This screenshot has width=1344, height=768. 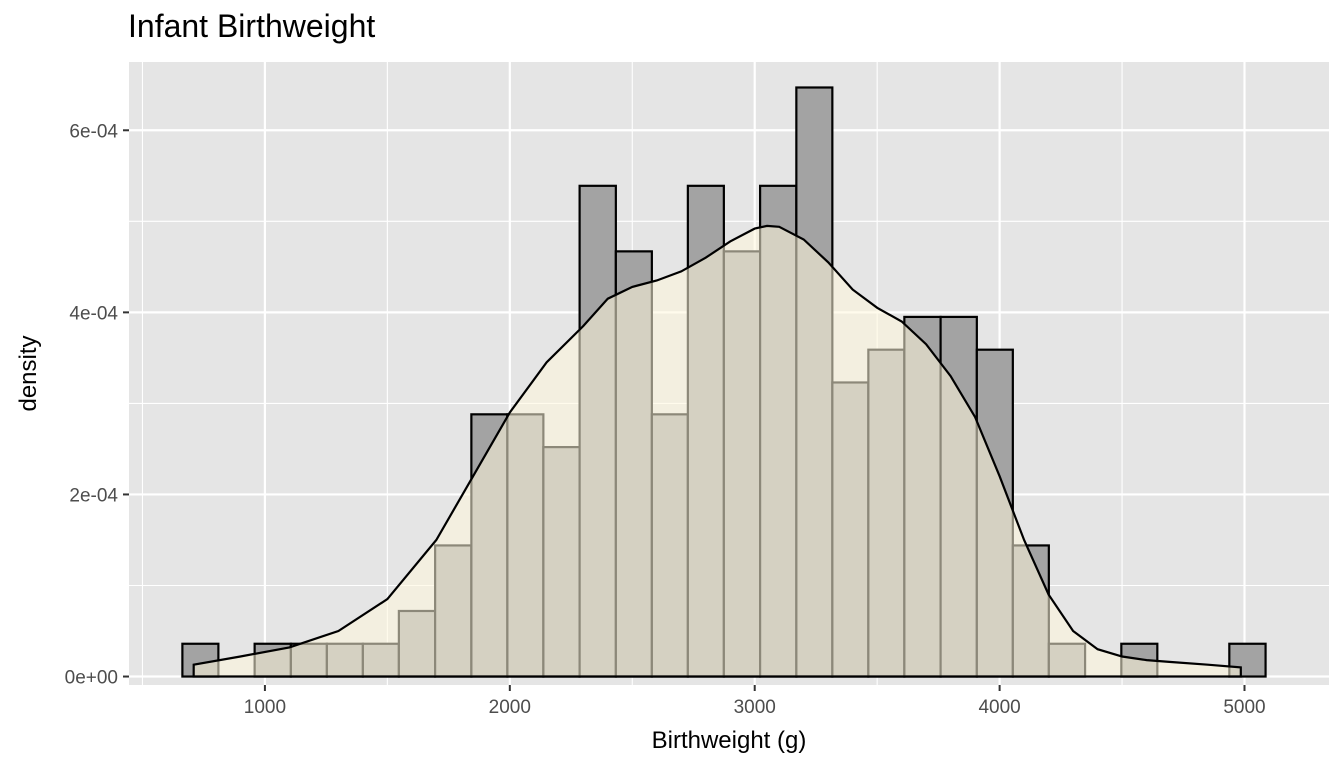 What do you see at coordinates (93, 495) in the screenshot?
I see `y-tick-label: 2e-04` at bounding box center [93, 495].